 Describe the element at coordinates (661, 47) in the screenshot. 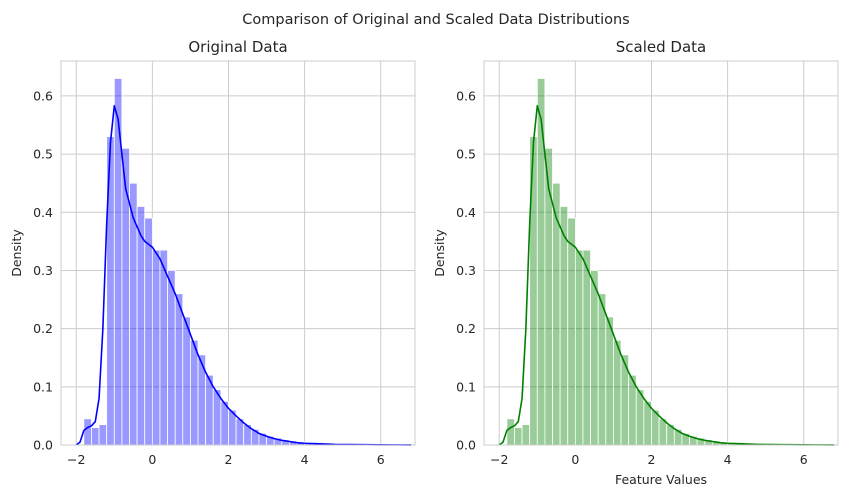

I see `subplot-title: Scaled Data` at that location.